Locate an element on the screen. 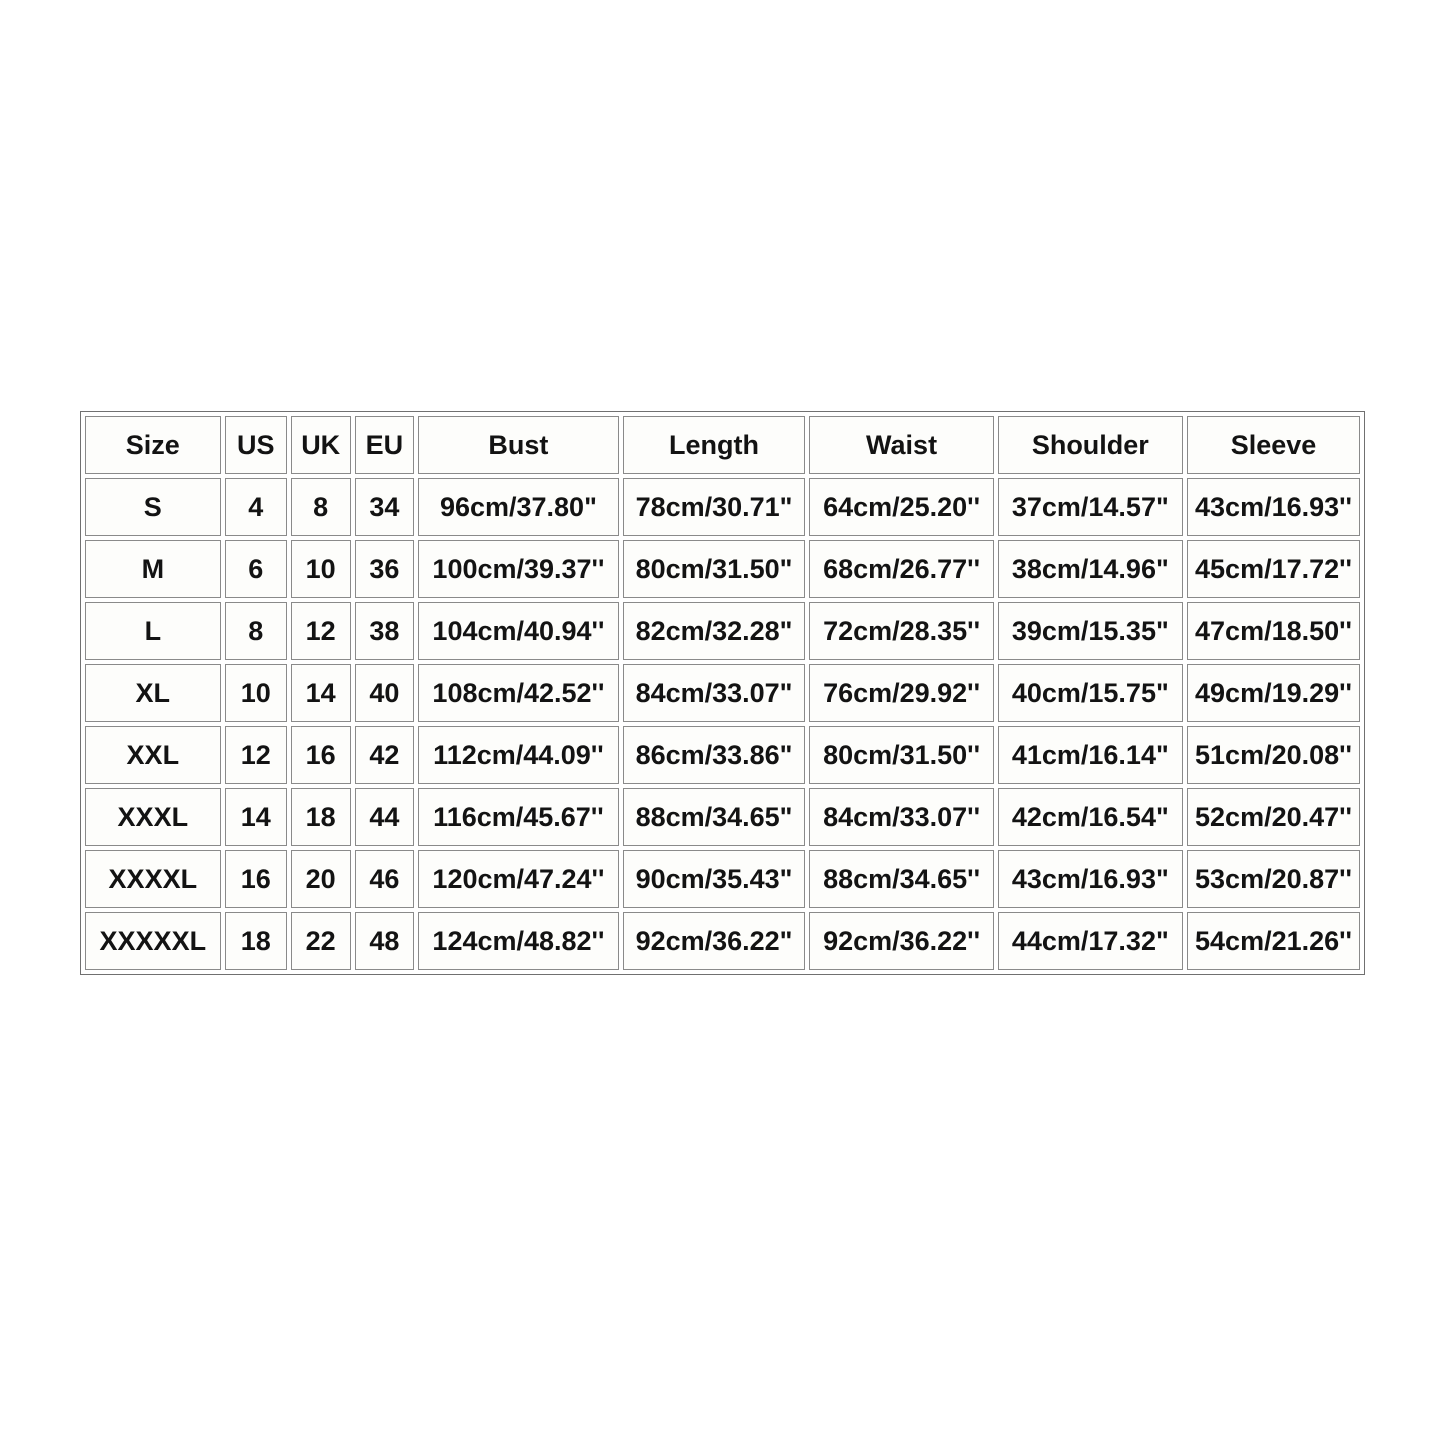 The image size is (1445, 1445). header-row: Size US UK EU Bust Length Waist Shoulder Sleeve is located at coordinates (722, 445).